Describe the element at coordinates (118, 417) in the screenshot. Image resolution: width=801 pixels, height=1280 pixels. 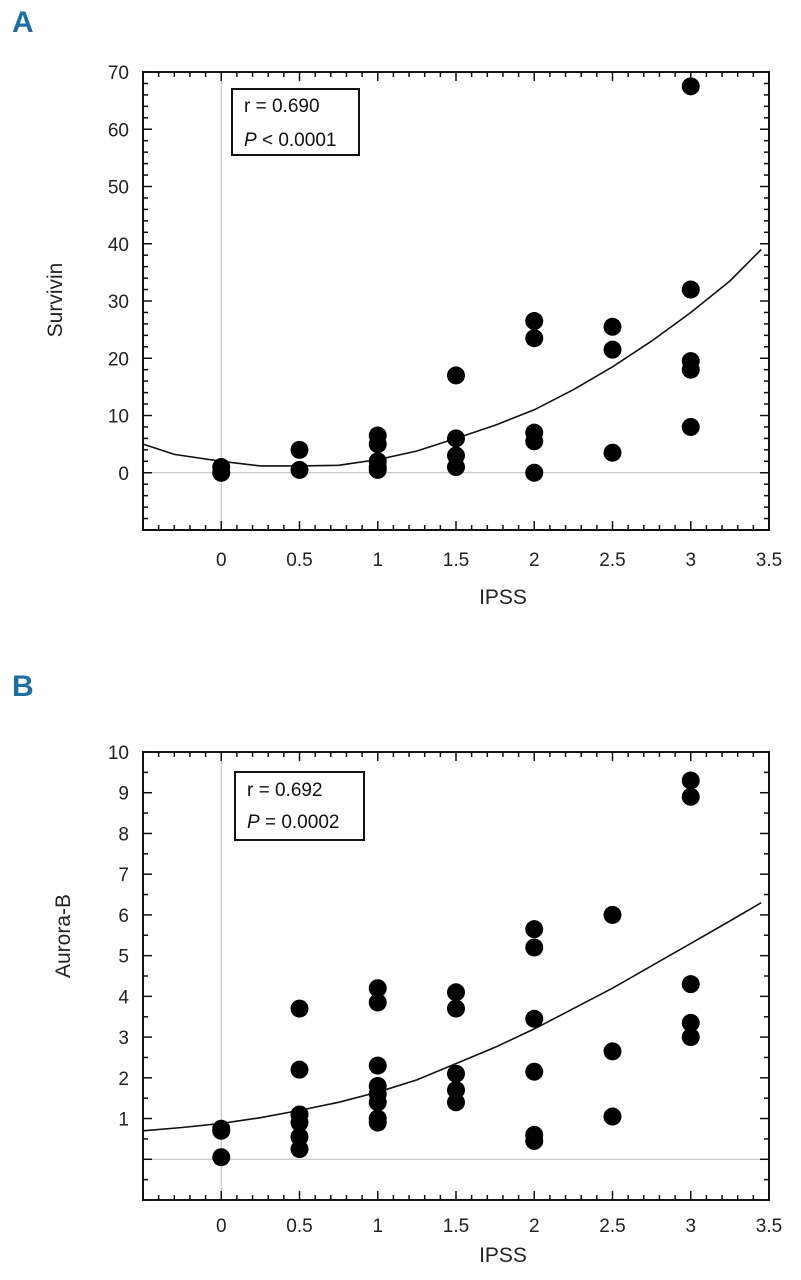
I see `chart1-y-tick-label: 10` at that location.